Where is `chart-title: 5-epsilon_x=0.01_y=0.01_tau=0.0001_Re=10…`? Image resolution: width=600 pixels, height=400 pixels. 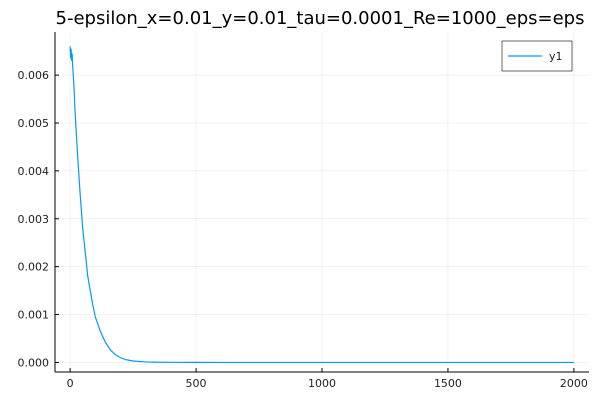 chart-title: 5-epsilon_x=0.01_y=0.01_tau=0.0001_Re=10… is located at coordinates (320, 18).